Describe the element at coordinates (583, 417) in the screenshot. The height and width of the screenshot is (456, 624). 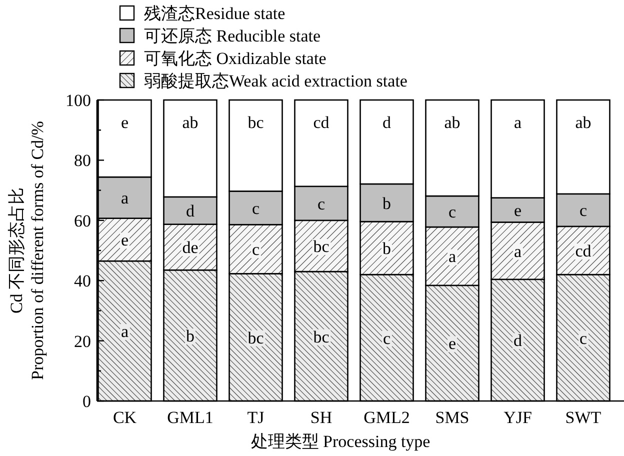
I see `x-tick-label: SWT` at that location.